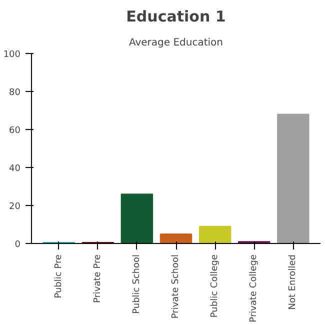 Image resolution: width=325 pixels, height=325 pixels. Describe the element at coordinates (59, 276) in the screenshot. I see `x-tick-label: Public Pre` at that location.